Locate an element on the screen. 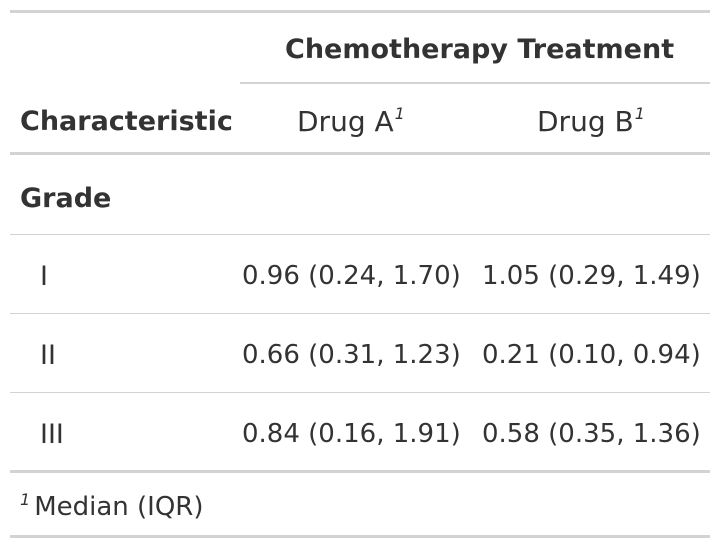 The image size is (720, 548). footnote: 1 Median (IQR) is located at coordinates (112, 506).